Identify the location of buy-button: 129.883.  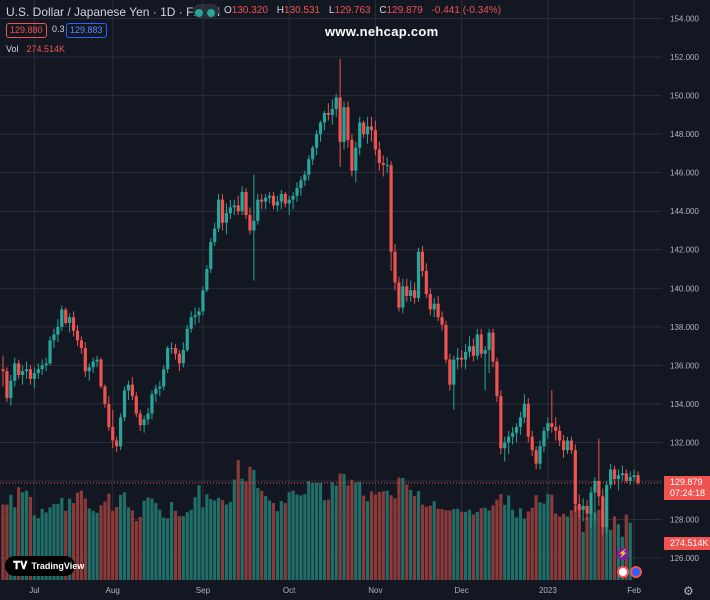
(86, 30).